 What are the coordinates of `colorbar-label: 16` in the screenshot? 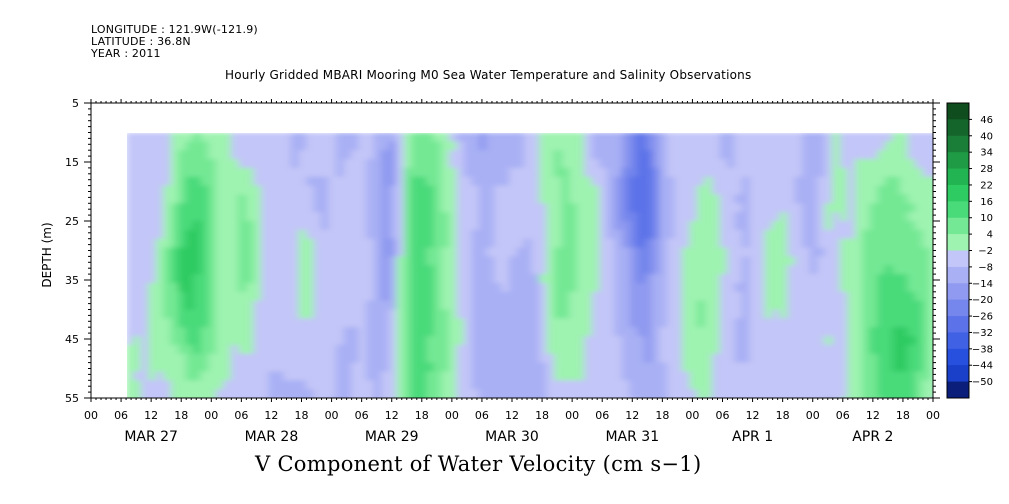 It's located at (986, 202).